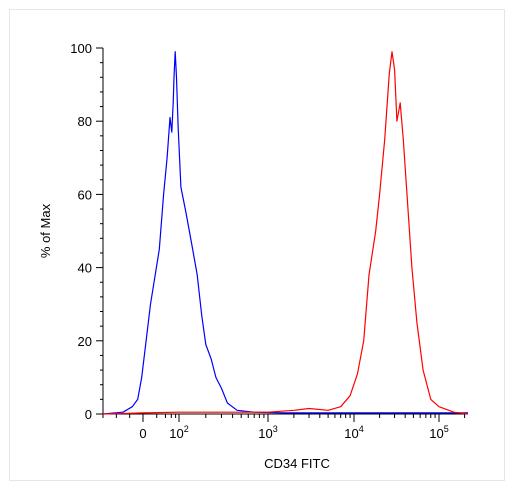 Image resolution: width=510 pixels, height=485 pixels. Describe the element at coordinates (86, 231) in the screenshot. I see `y-axis-ticks: 0 20 40 60 80 100` at that location.